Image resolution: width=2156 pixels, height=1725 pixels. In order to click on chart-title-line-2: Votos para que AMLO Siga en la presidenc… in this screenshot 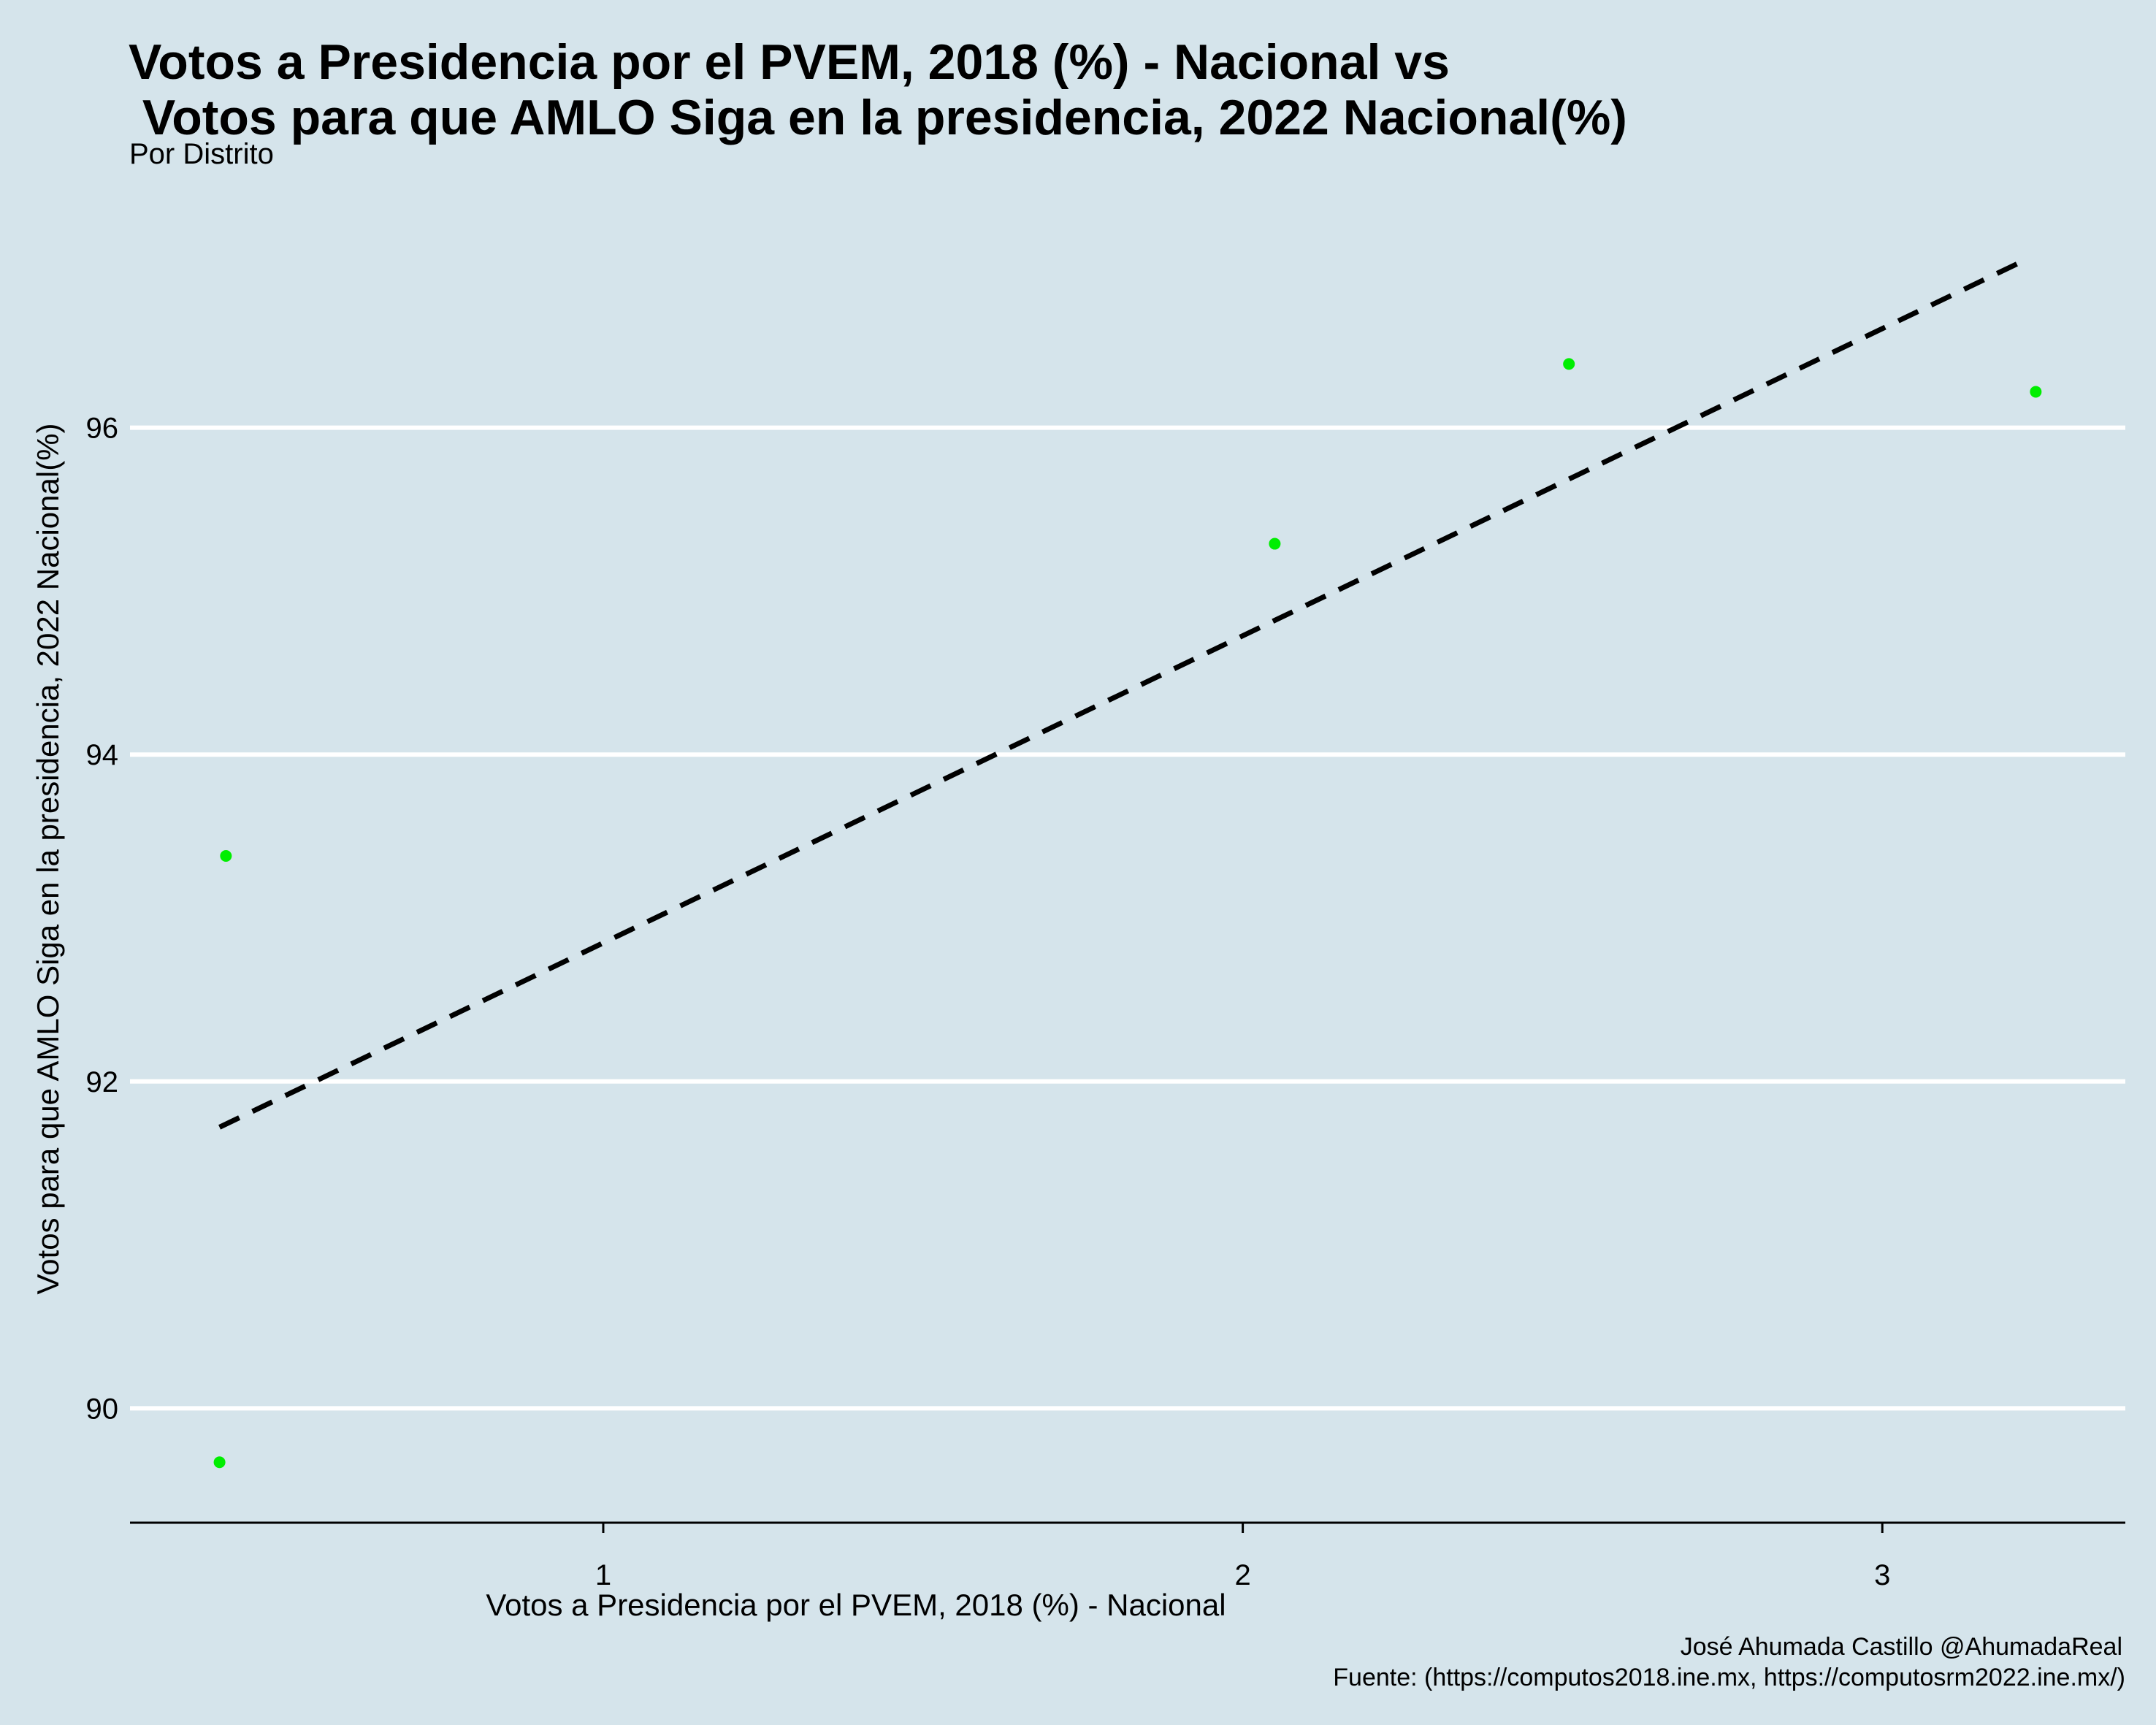, I will do `click(878, 117)`.